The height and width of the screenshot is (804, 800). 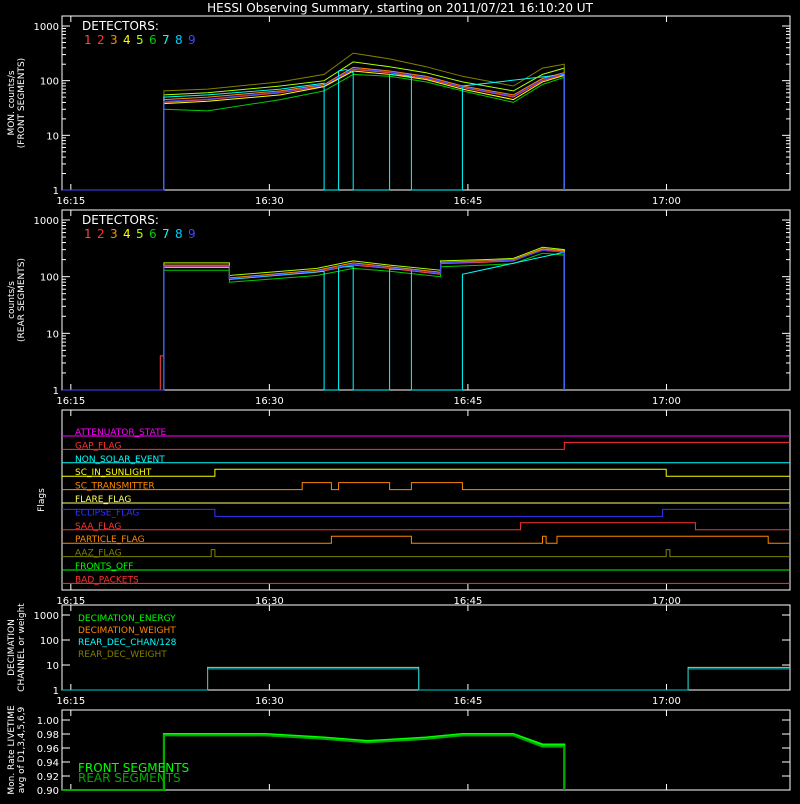 I want to click on livetime-series-line, so click(x=314, y=762).